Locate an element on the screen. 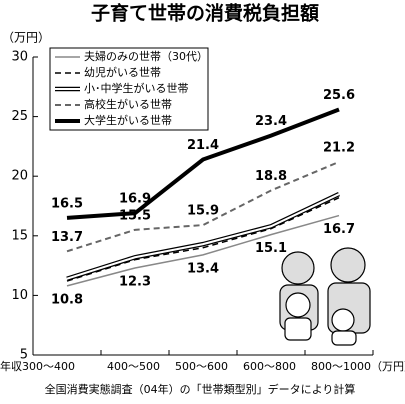 The width and height of the screenshot is (405, 404). x-tick-label: 年収300～400 is located at coordinates (37, 366).